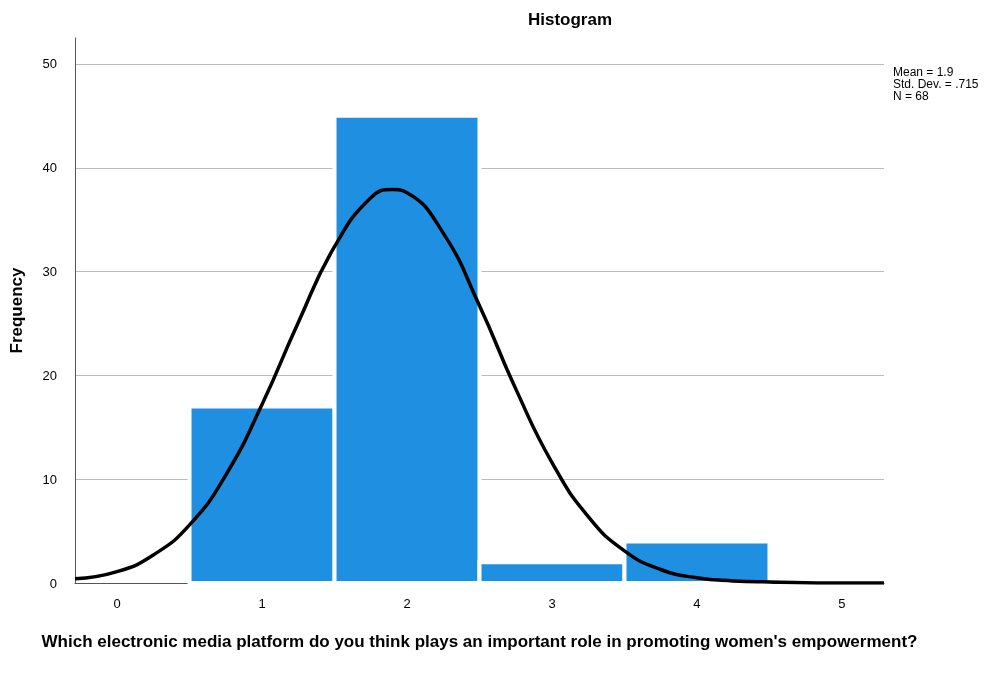 This screenshot has width=1006, height=678. I want to click on y-axis-title: Frequency, so click(16, 310).